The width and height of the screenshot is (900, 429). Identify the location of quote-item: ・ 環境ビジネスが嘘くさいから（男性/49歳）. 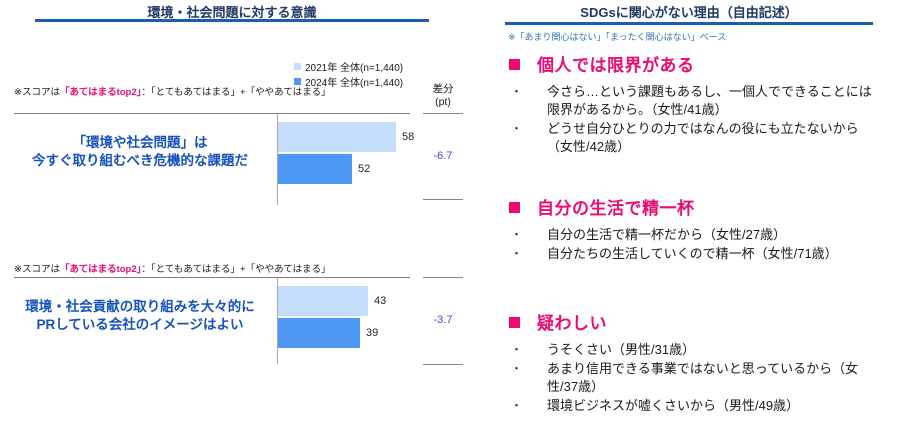
(700, 406).